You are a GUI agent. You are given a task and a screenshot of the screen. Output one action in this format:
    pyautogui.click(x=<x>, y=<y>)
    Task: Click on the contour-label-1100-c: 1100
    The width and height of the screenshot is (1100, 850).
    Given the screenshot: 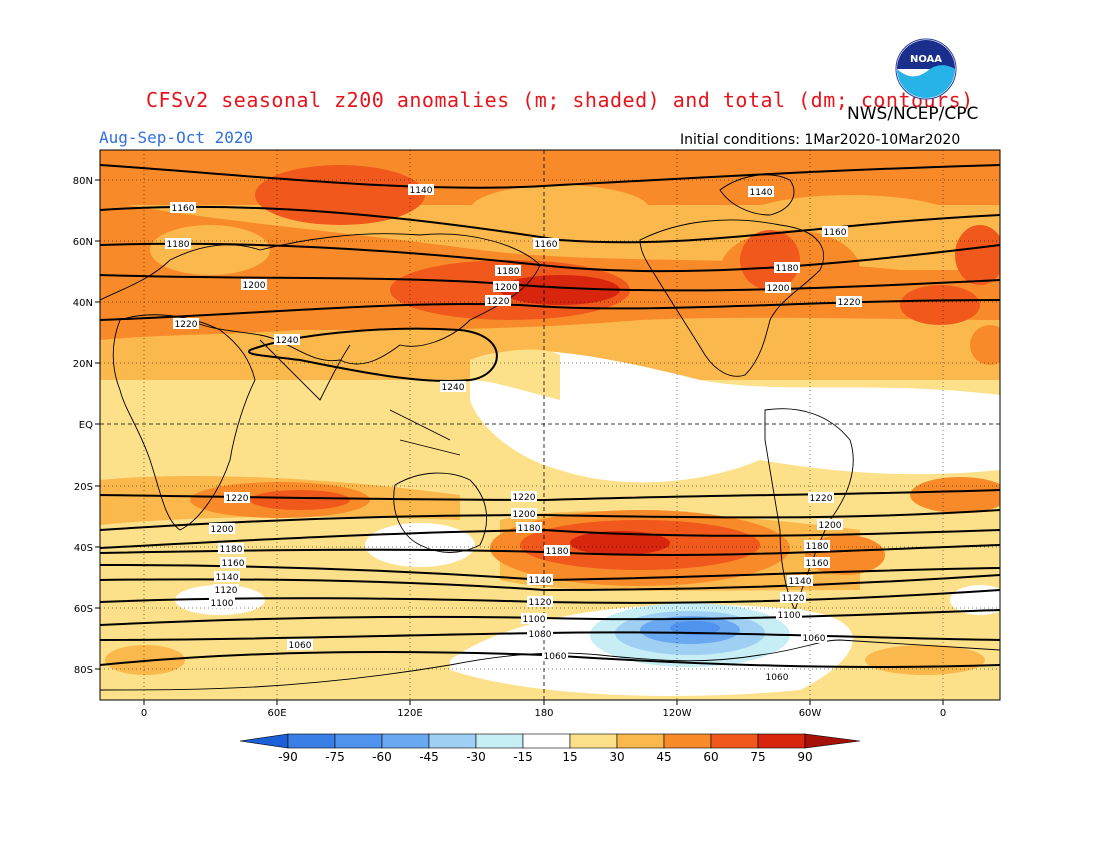 What is the action you would take?
    pyautogui.click(x=789, y=615)
    